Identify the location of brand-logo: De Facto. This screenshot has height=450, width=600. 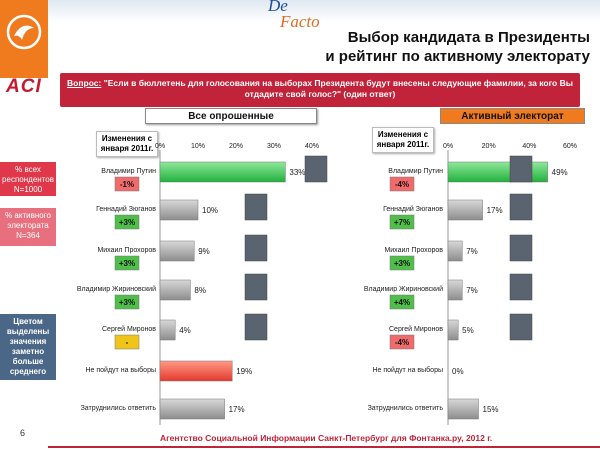
(294, 15).